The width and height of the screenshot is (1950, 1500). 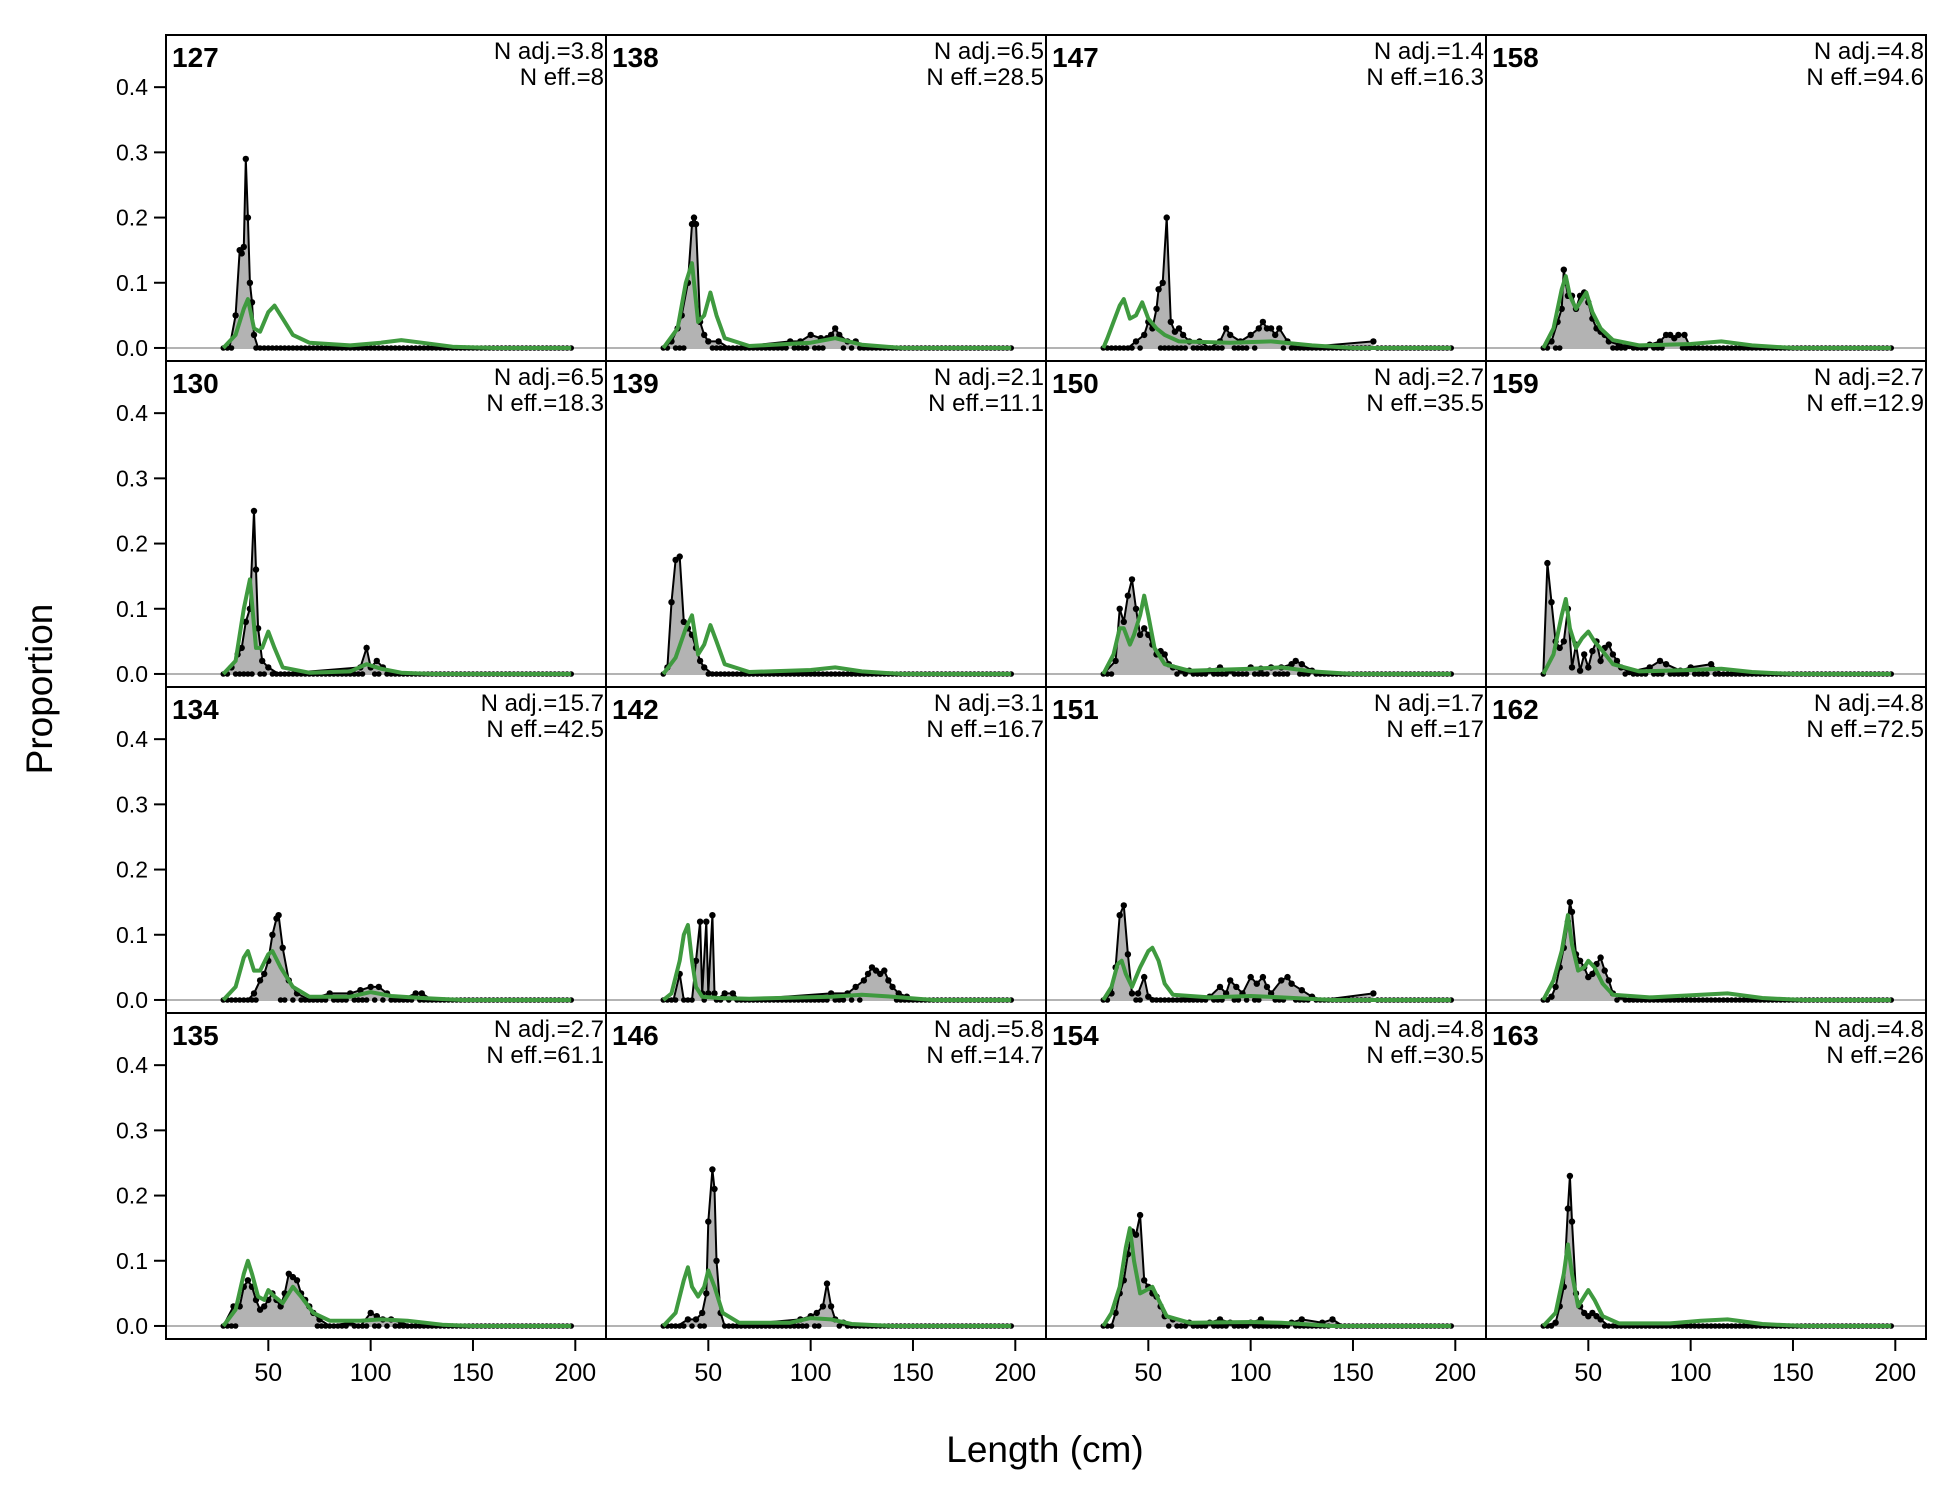 I want to click on panel-n-adj-label: N adj.=2.7, so click(x=1429, y=377).